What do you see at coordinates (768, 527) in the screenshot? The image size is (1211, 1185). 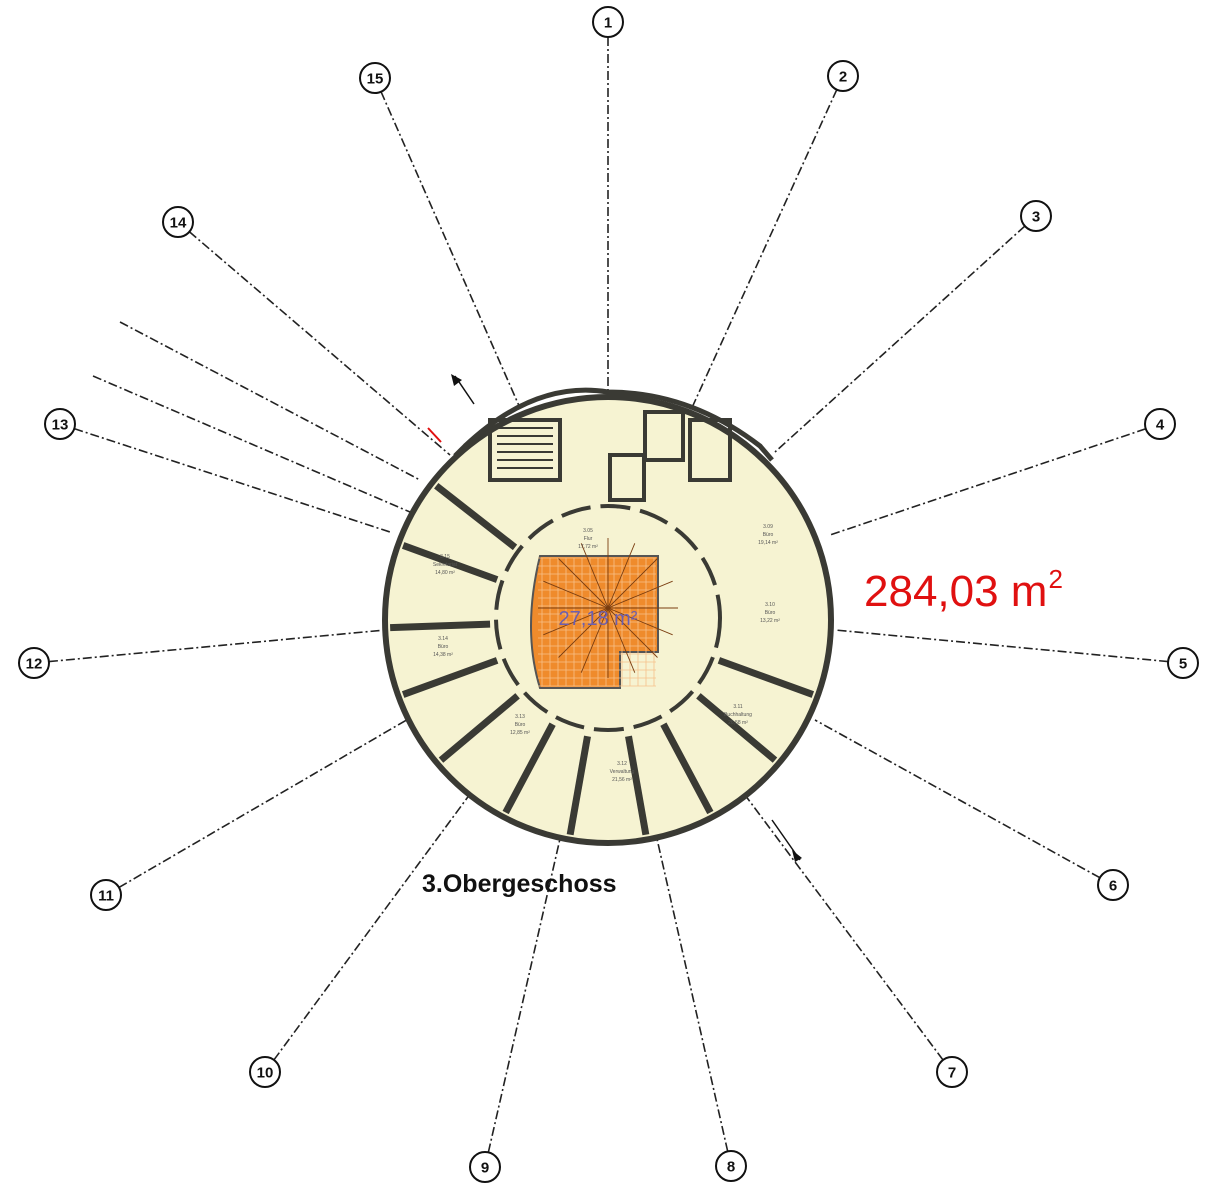 I see `room-label-number: 3.09` at bounding box center [768, 527].